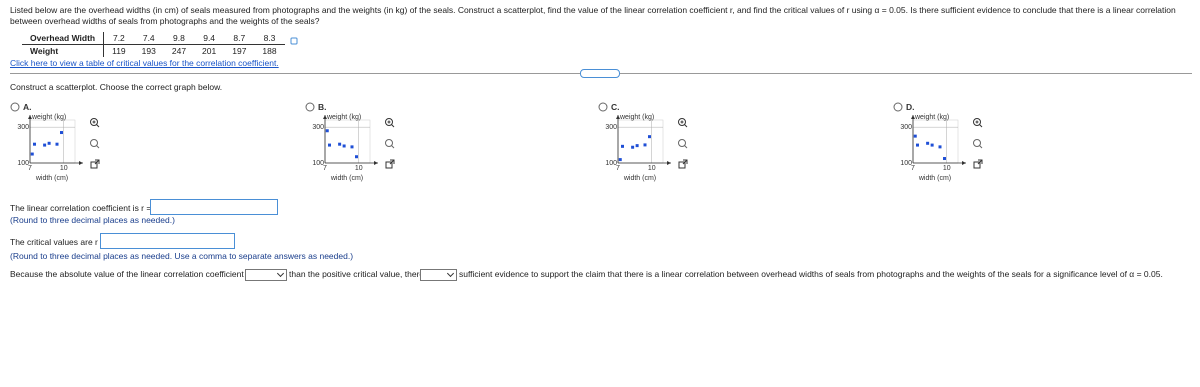  I want to click on table-cell: 188, so click(269, 51).